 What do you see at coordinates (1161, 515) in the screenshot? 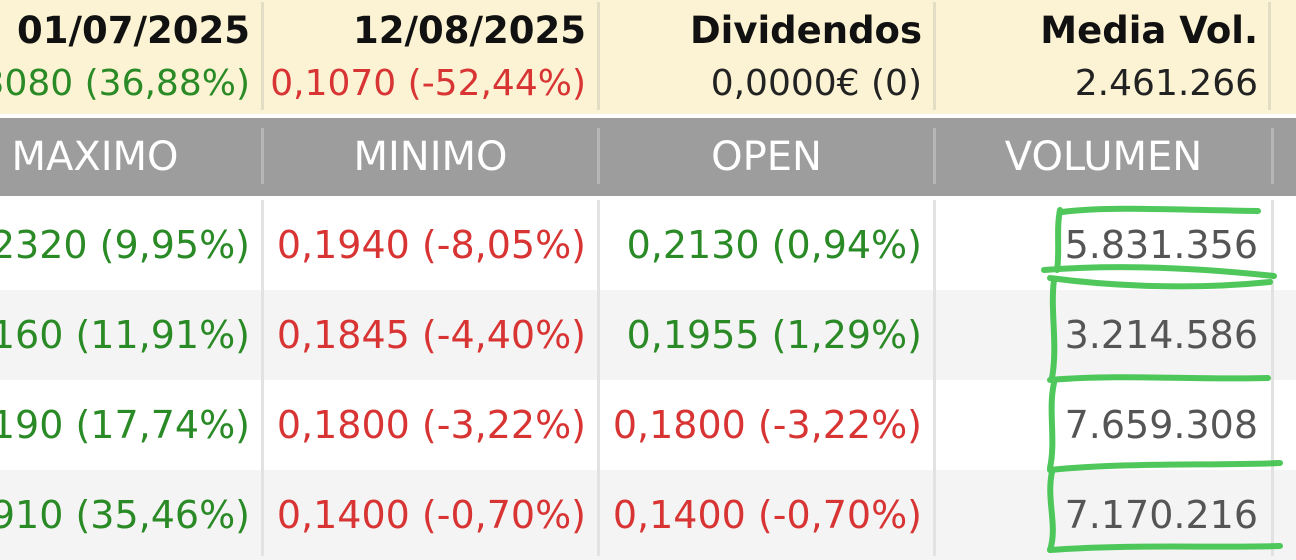
I see `volumen-cell: 7.170.216` at bounding box center [1161, 515].